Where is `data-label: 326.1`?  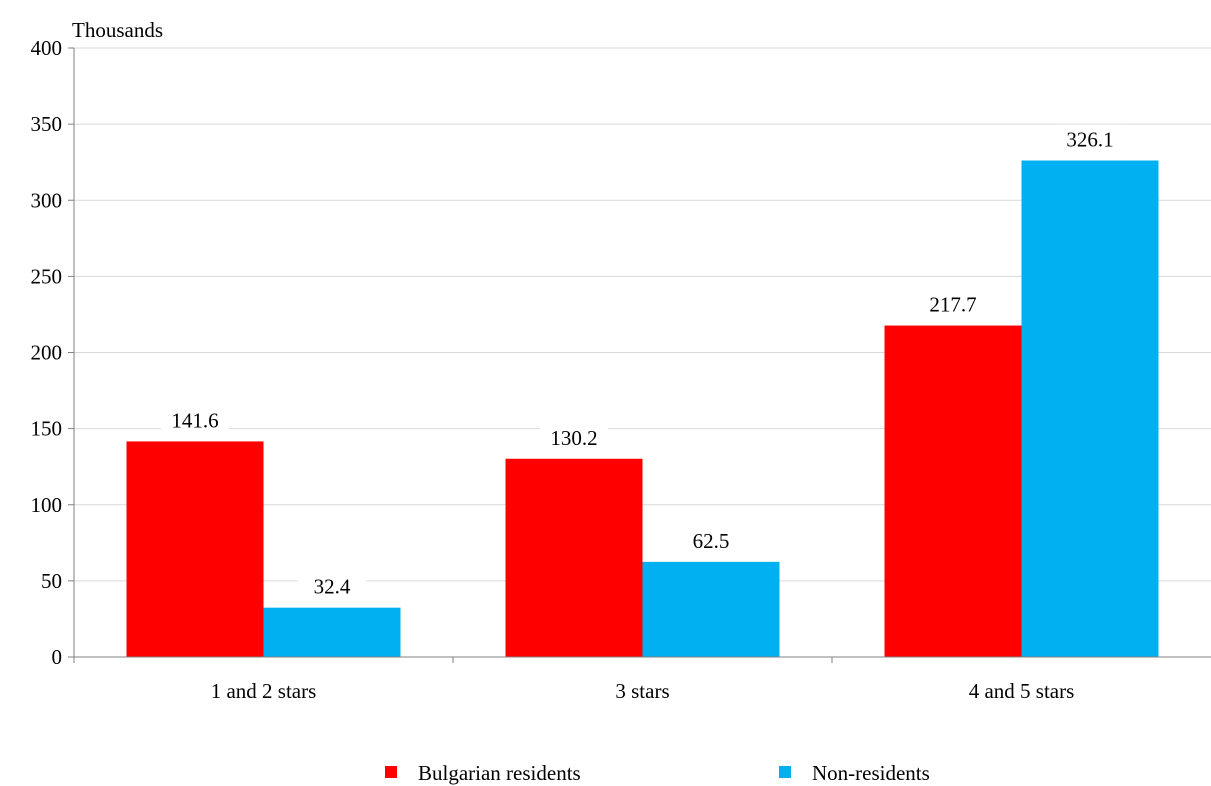
data-label: 326.1 is located at coordinates (1089, 140).